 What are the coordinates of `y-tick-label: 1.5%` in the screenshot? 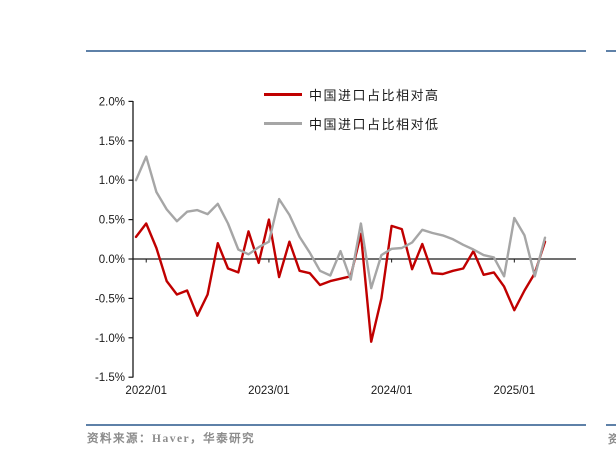 It's located at (112, 142).